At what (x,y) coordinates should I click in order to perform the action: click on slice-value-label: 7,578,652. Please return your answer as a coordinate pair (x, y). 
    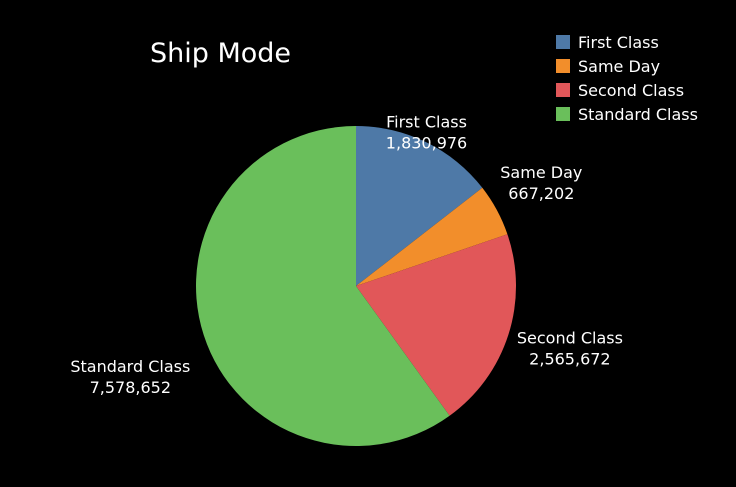
    Looking at the image, I should click on (130, 387).